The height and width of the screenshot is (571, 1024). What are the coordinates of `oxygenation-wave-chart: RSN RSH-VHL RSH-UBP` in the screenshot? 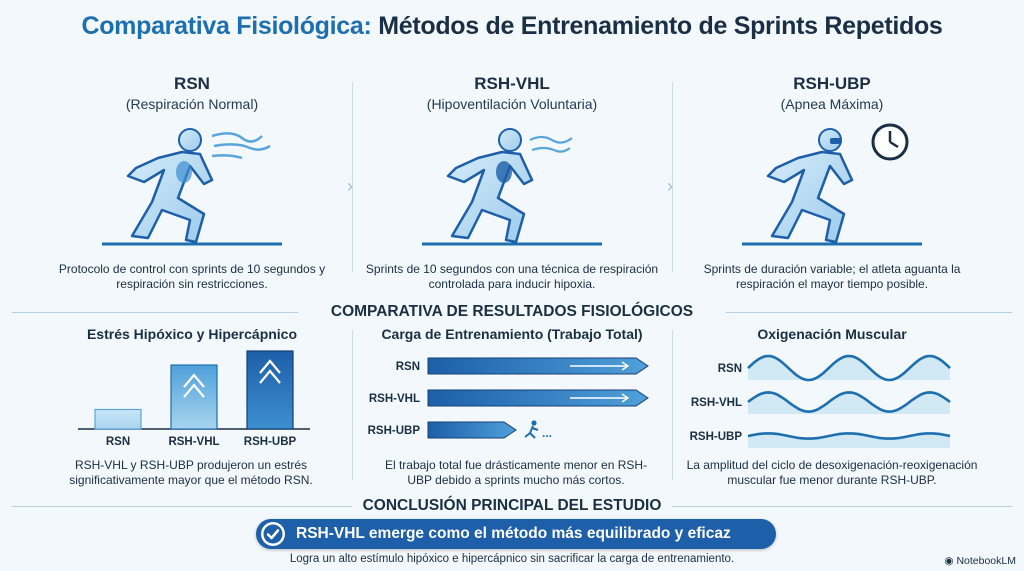 It's located at (820, 401).